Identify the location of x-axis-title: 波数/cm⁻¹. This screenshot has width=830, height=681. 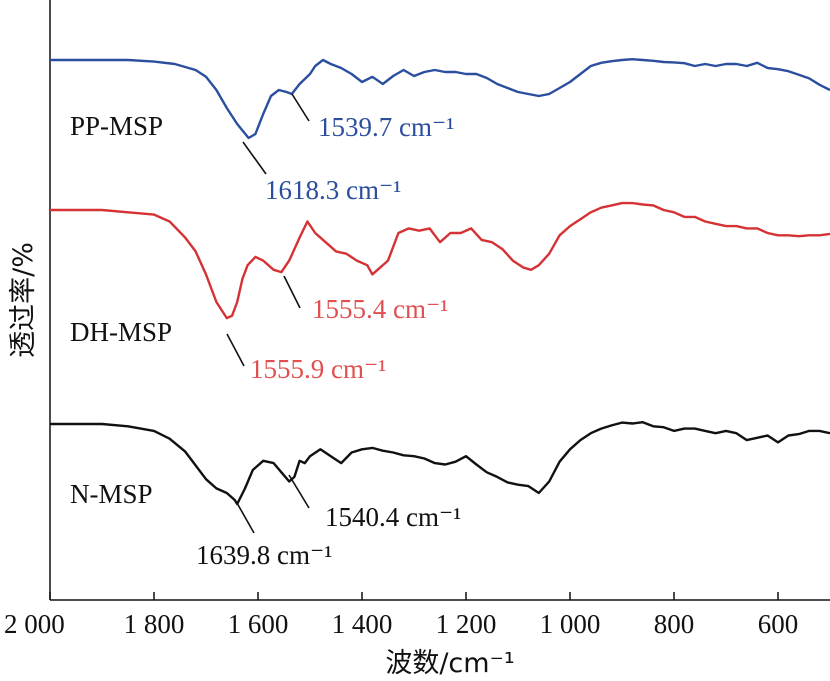
(449, 663).